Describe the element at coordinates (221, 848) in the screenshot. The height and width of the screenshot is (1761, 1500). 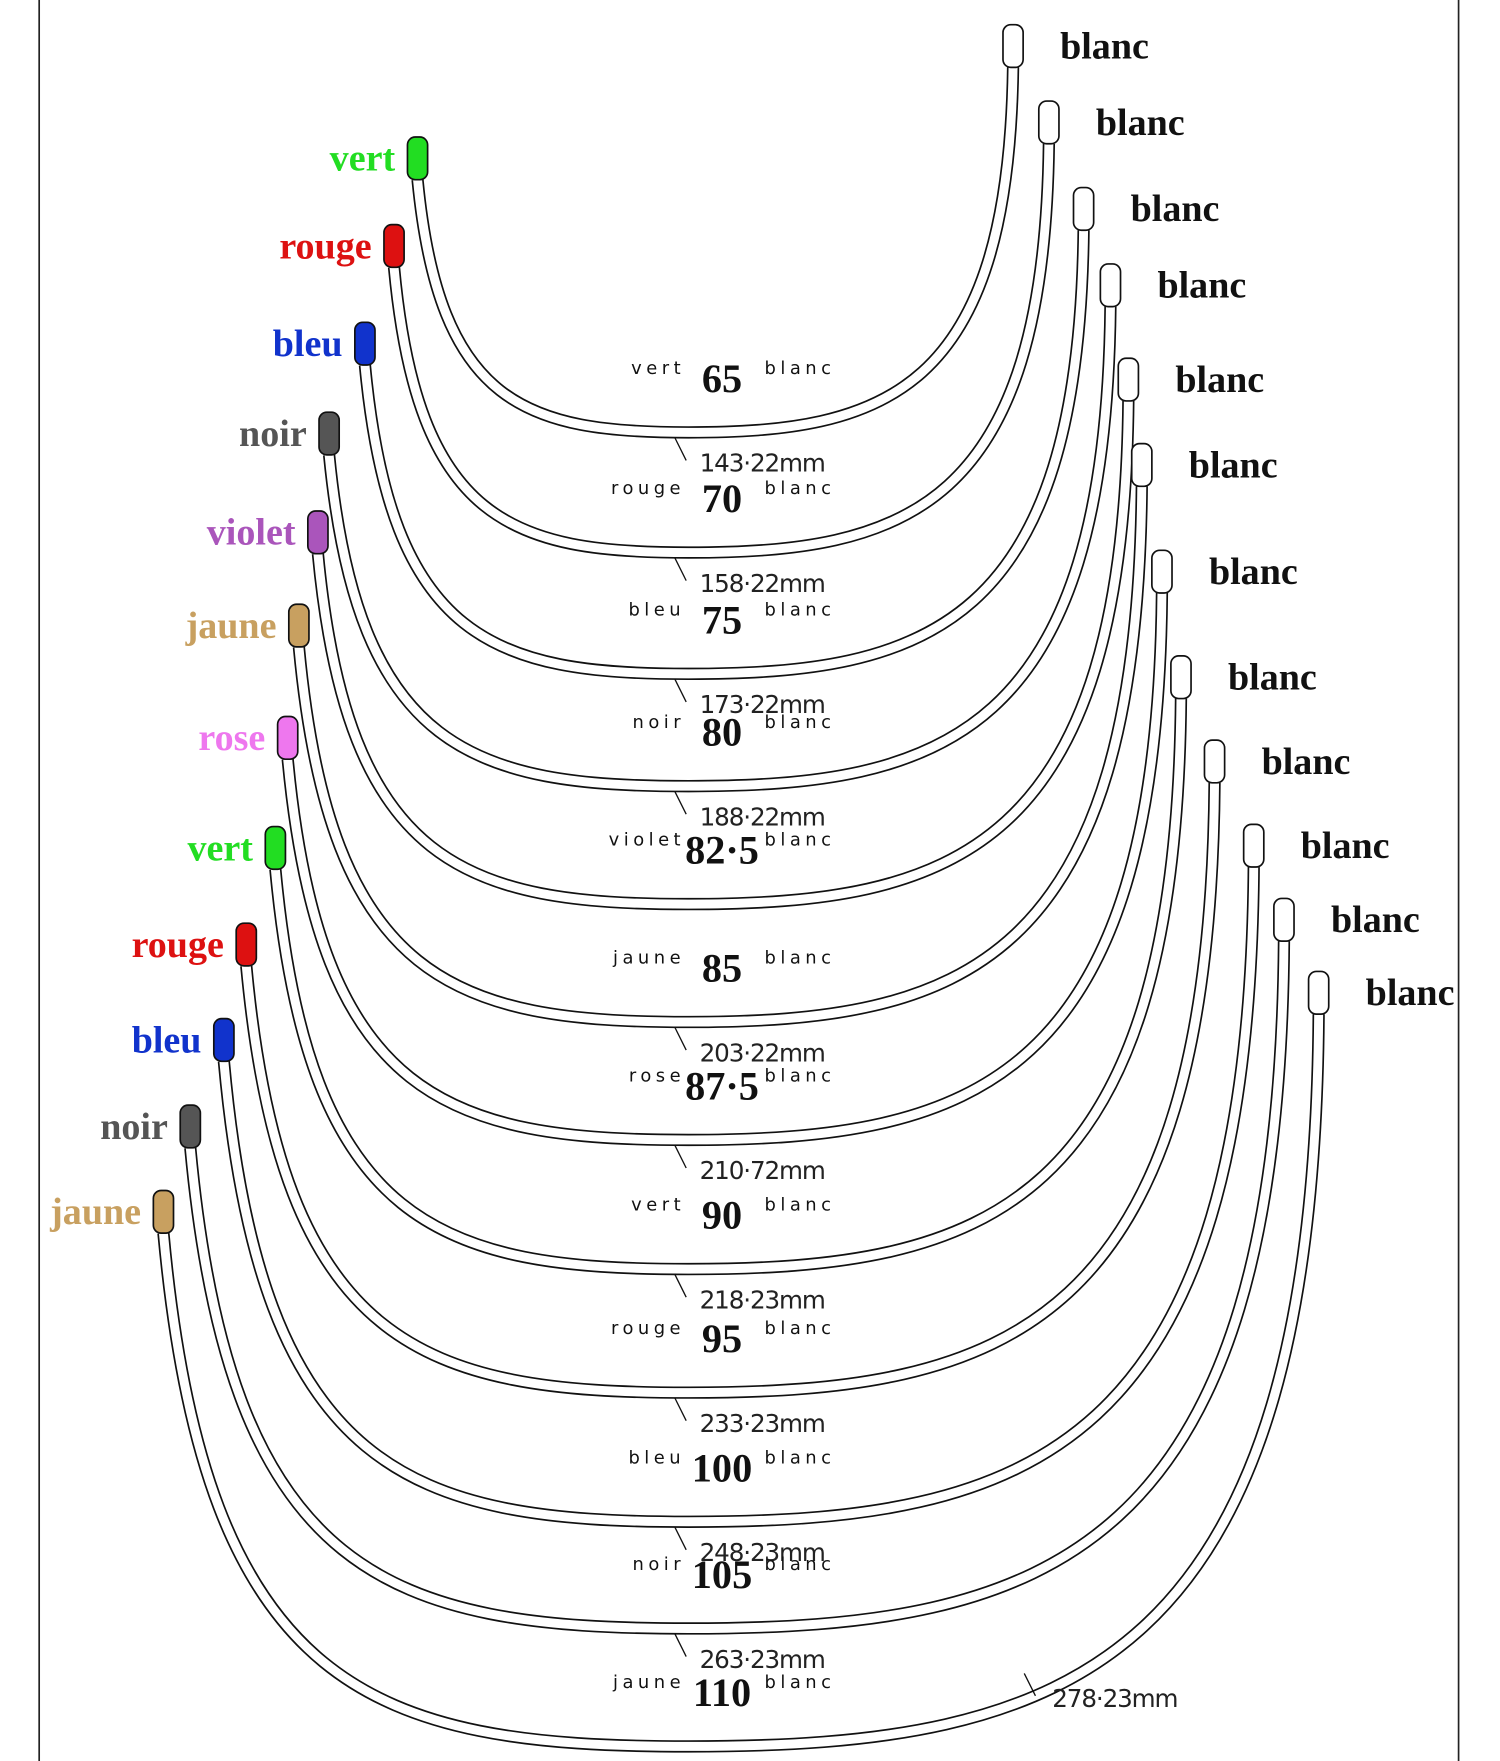
I see `left-label: vert` at that location.